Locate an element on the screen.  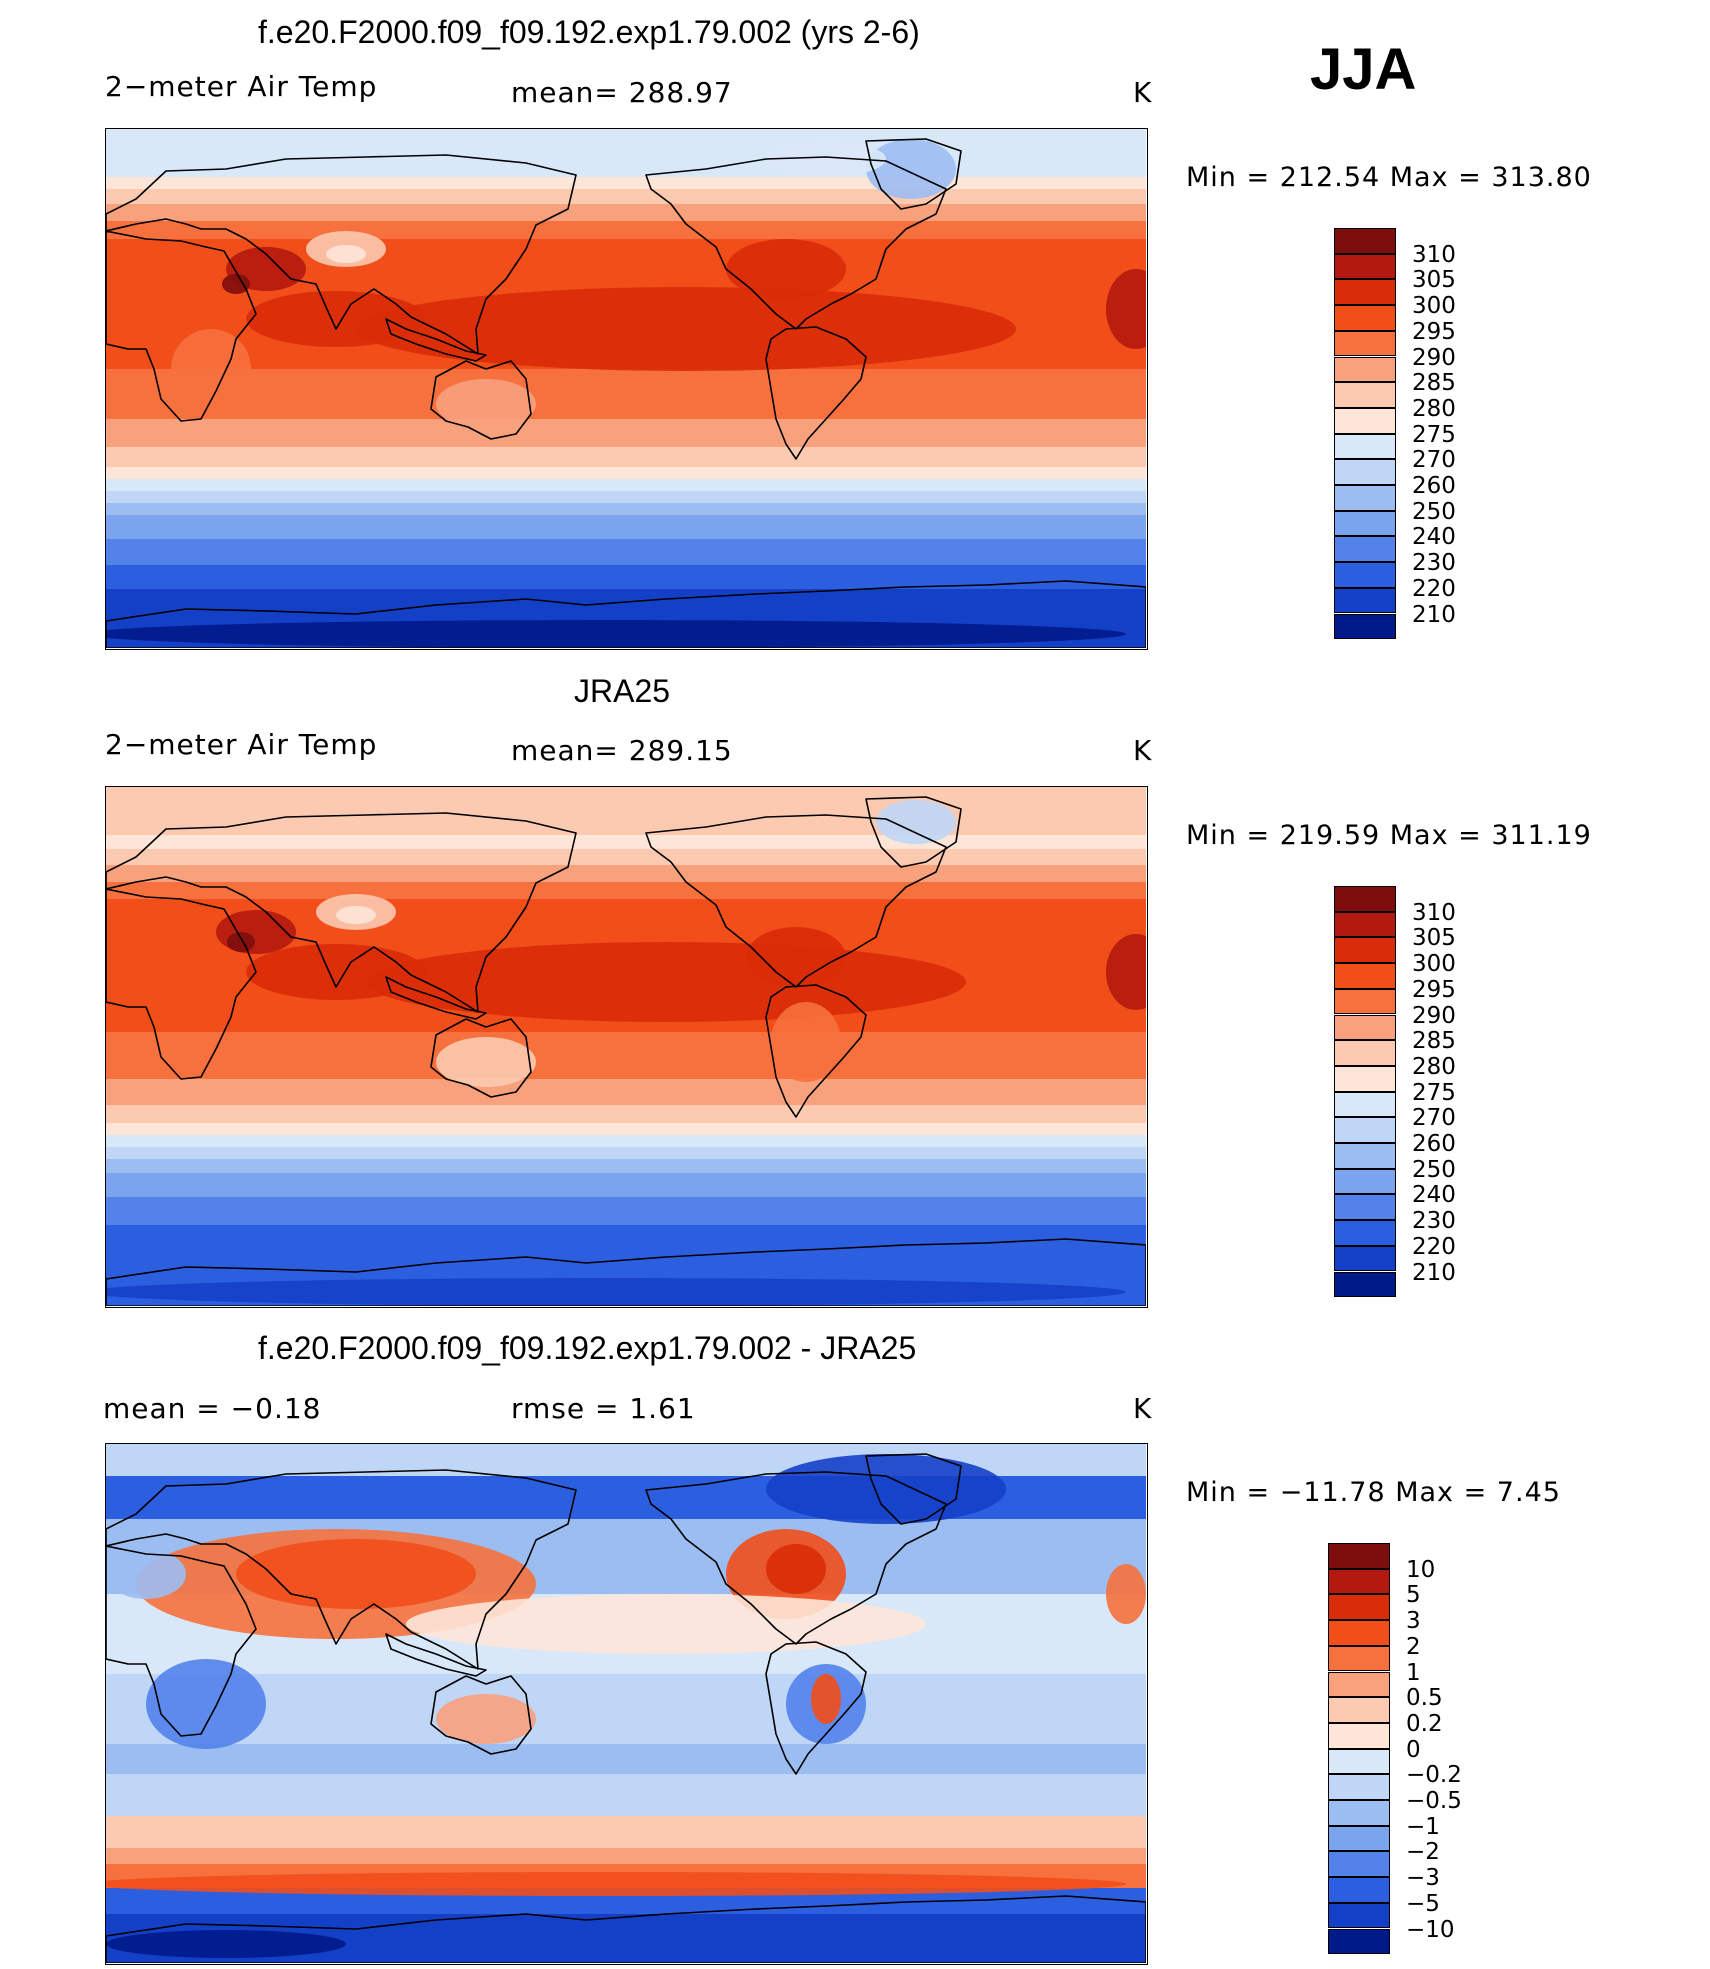
panel-2-title: JRA25 is located at coordinates (622, 691).